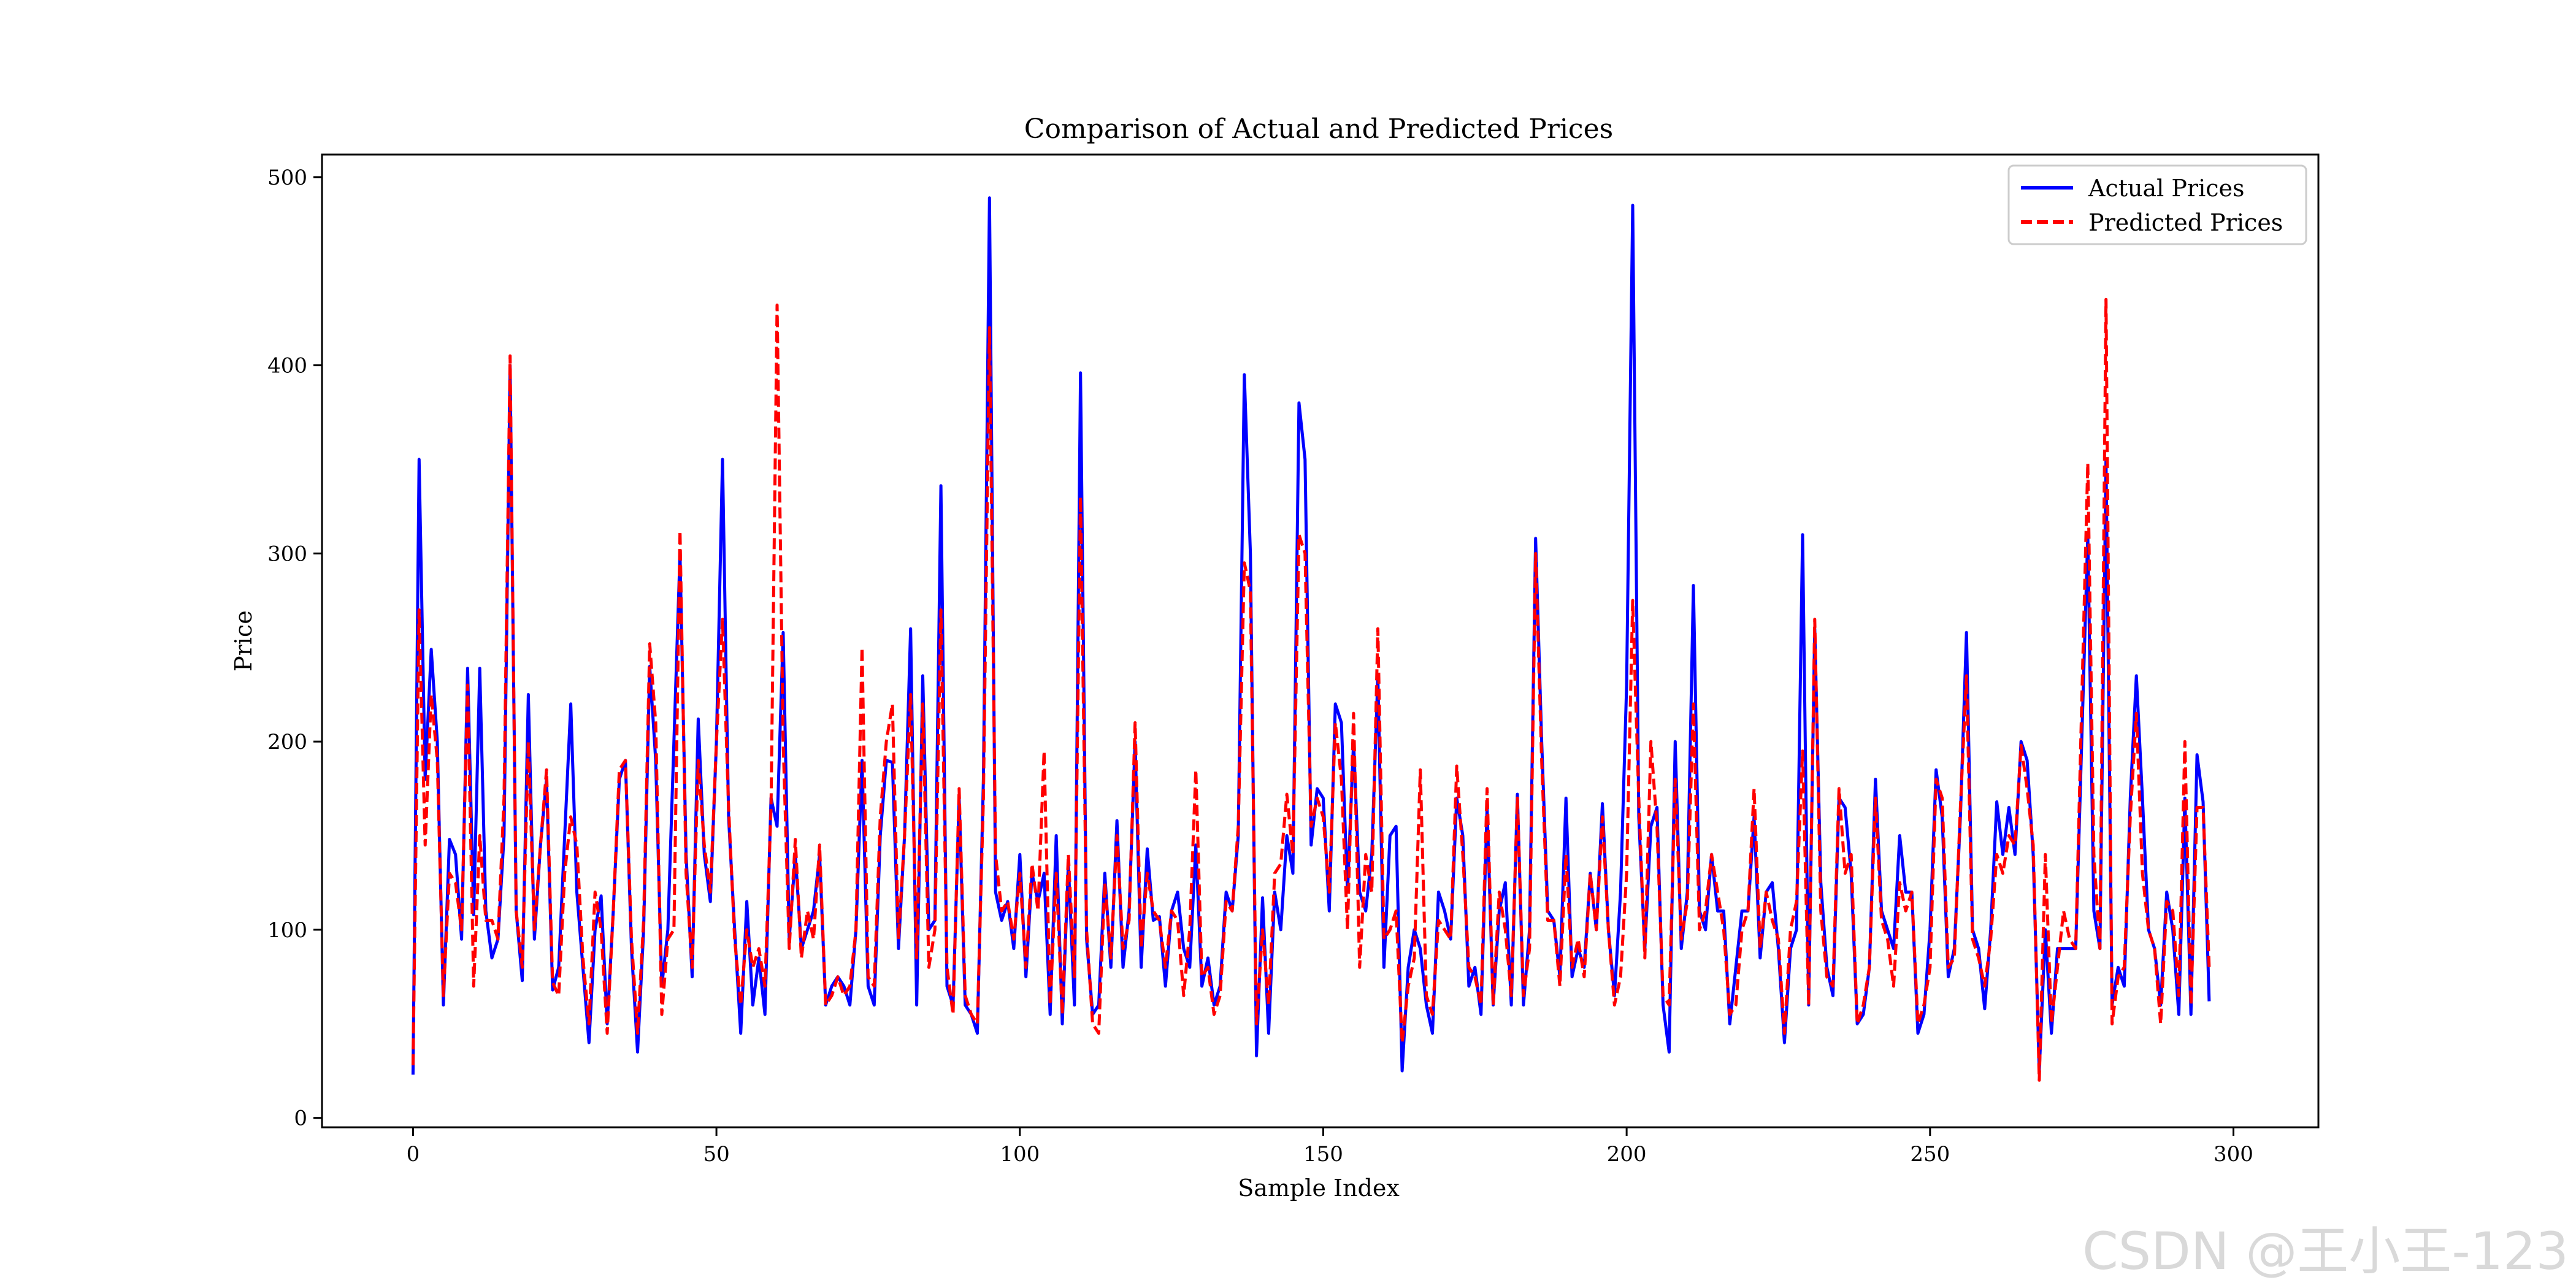 The height and width of the screenshot is (1288, 2576). Describe the element at coordinates (716, 1154) in the screenshot. I see `x-tick-label: 50` at that location.